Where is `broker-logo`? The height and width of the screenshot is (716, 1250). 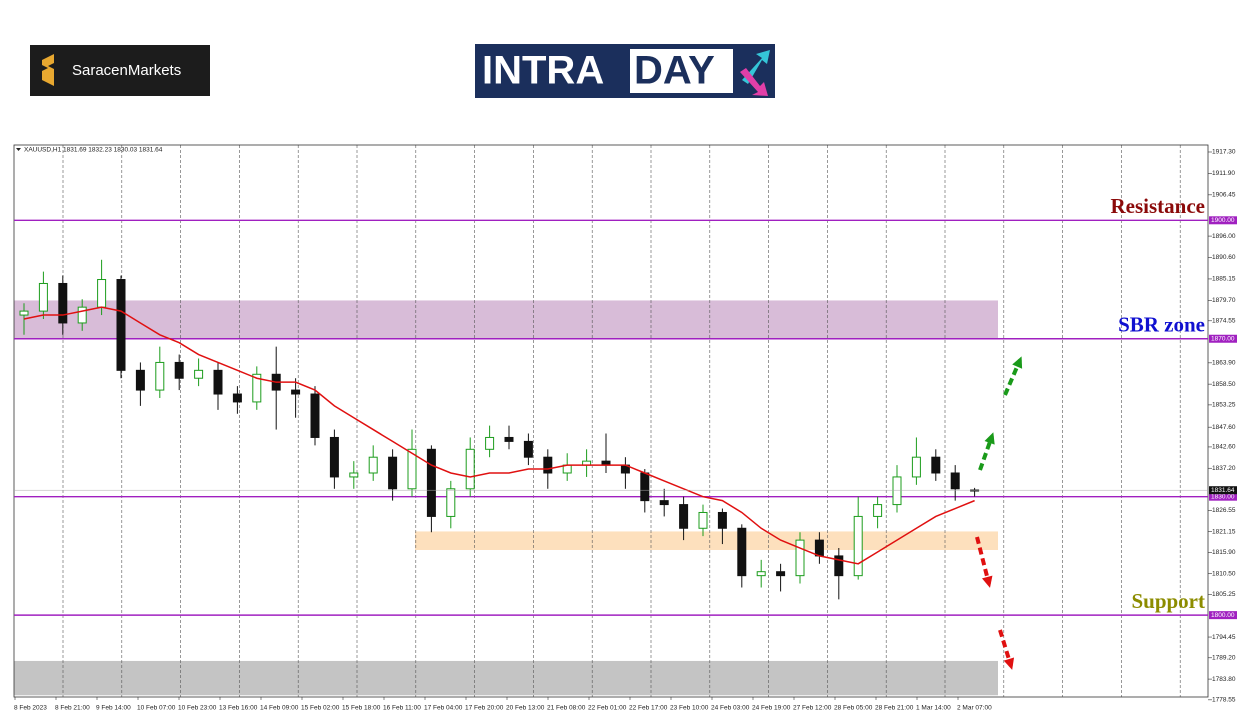 broker-logo is located at coordinates (120, 70).